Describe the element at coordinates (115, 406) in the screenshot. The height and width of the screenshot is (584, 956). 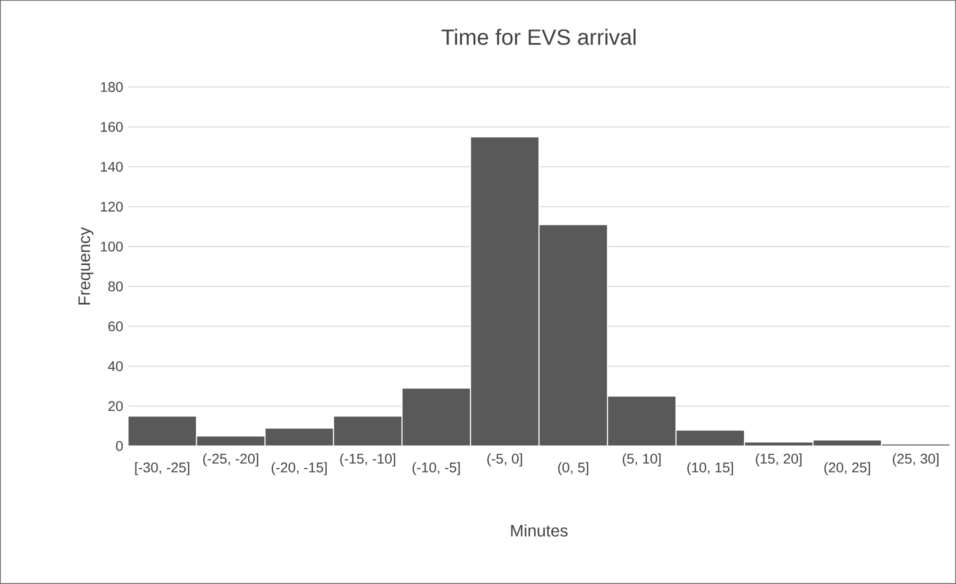
I see `y-tick-label: 20` at that location.